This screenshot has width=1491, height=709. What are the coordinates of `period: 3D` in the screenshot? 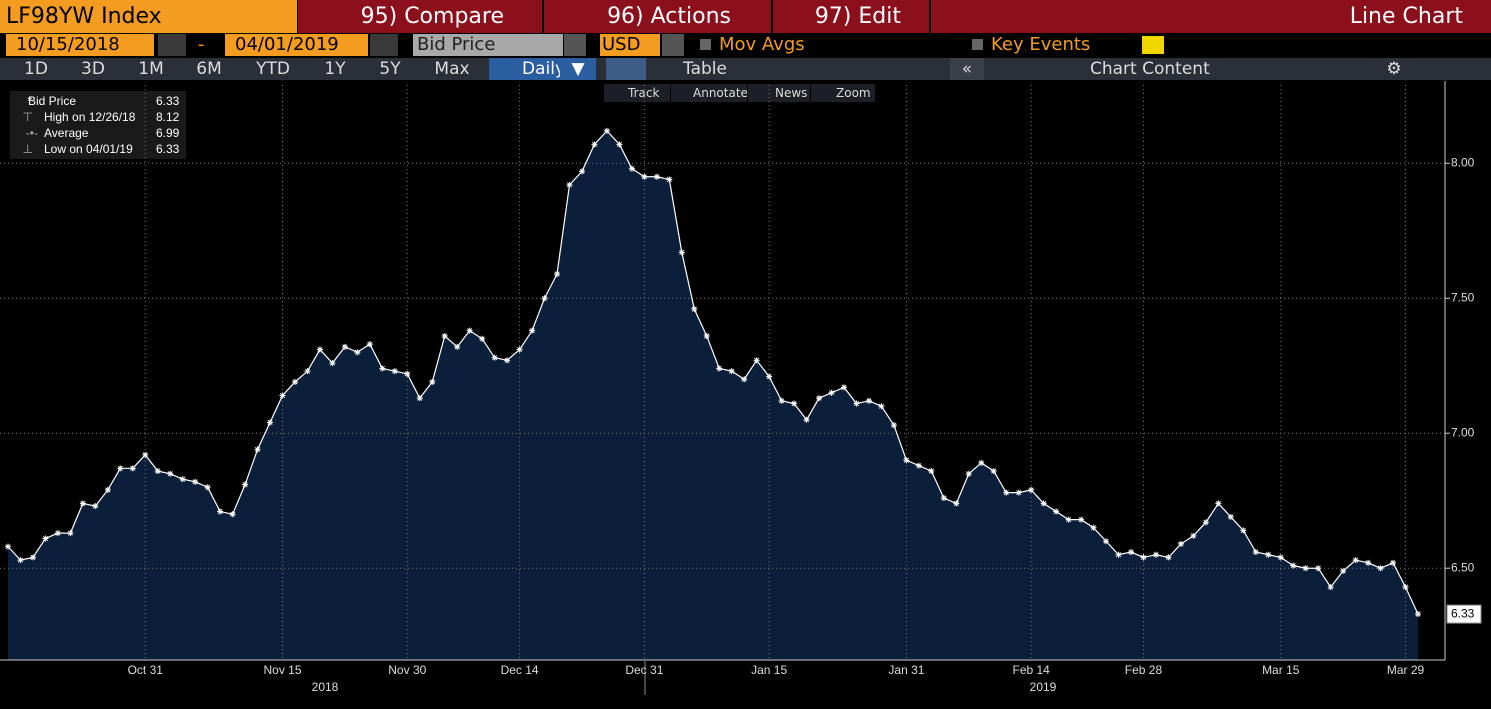 It's located at (93, 69).